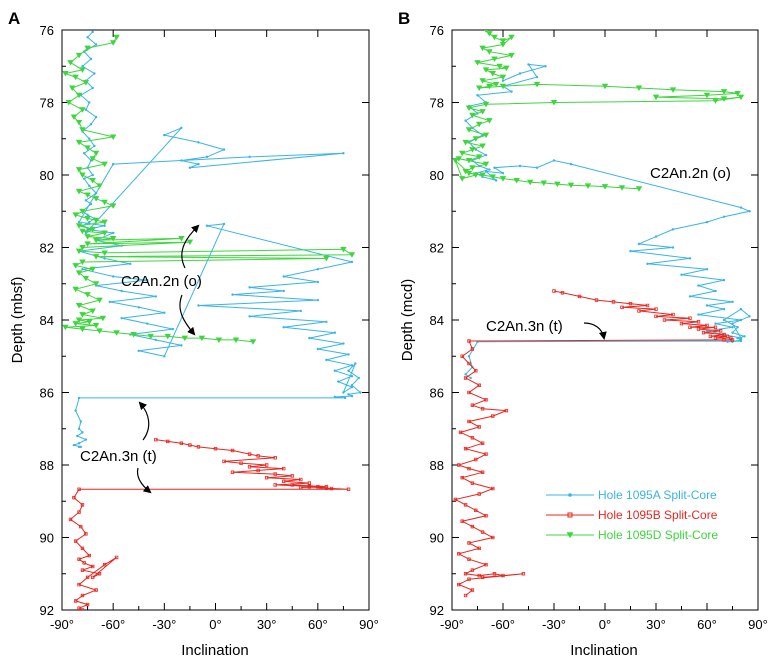 This screenshot has height=662, width=779. Describe the element at coordinates (690, 173) in the screenshot. I see `panel-b-annotation-c2an2n: C2An.2n (o)` at that location.